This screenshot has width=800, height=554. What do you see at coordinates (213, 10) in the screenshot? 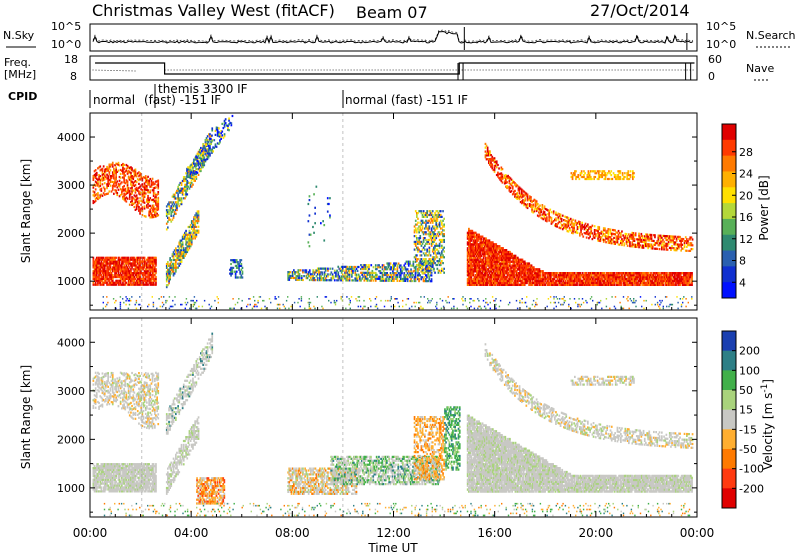
I see `figure-title: Christmas Valley West (fitACF)` at bounding box center [213, 10].